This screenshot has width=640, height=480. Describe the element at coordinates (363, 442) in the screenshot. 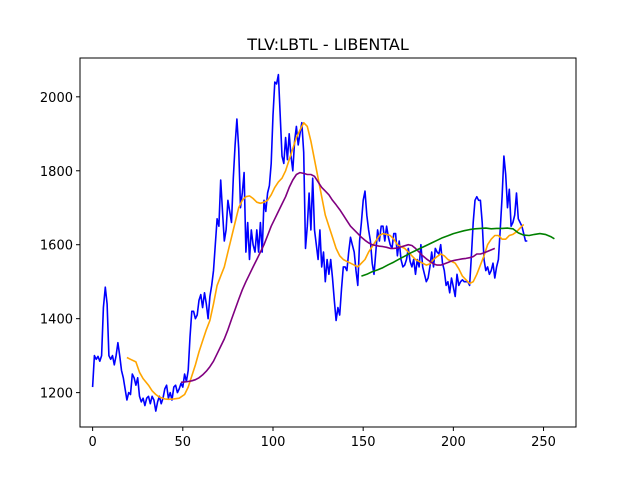

I see `x-tick-label: 150` at that location.